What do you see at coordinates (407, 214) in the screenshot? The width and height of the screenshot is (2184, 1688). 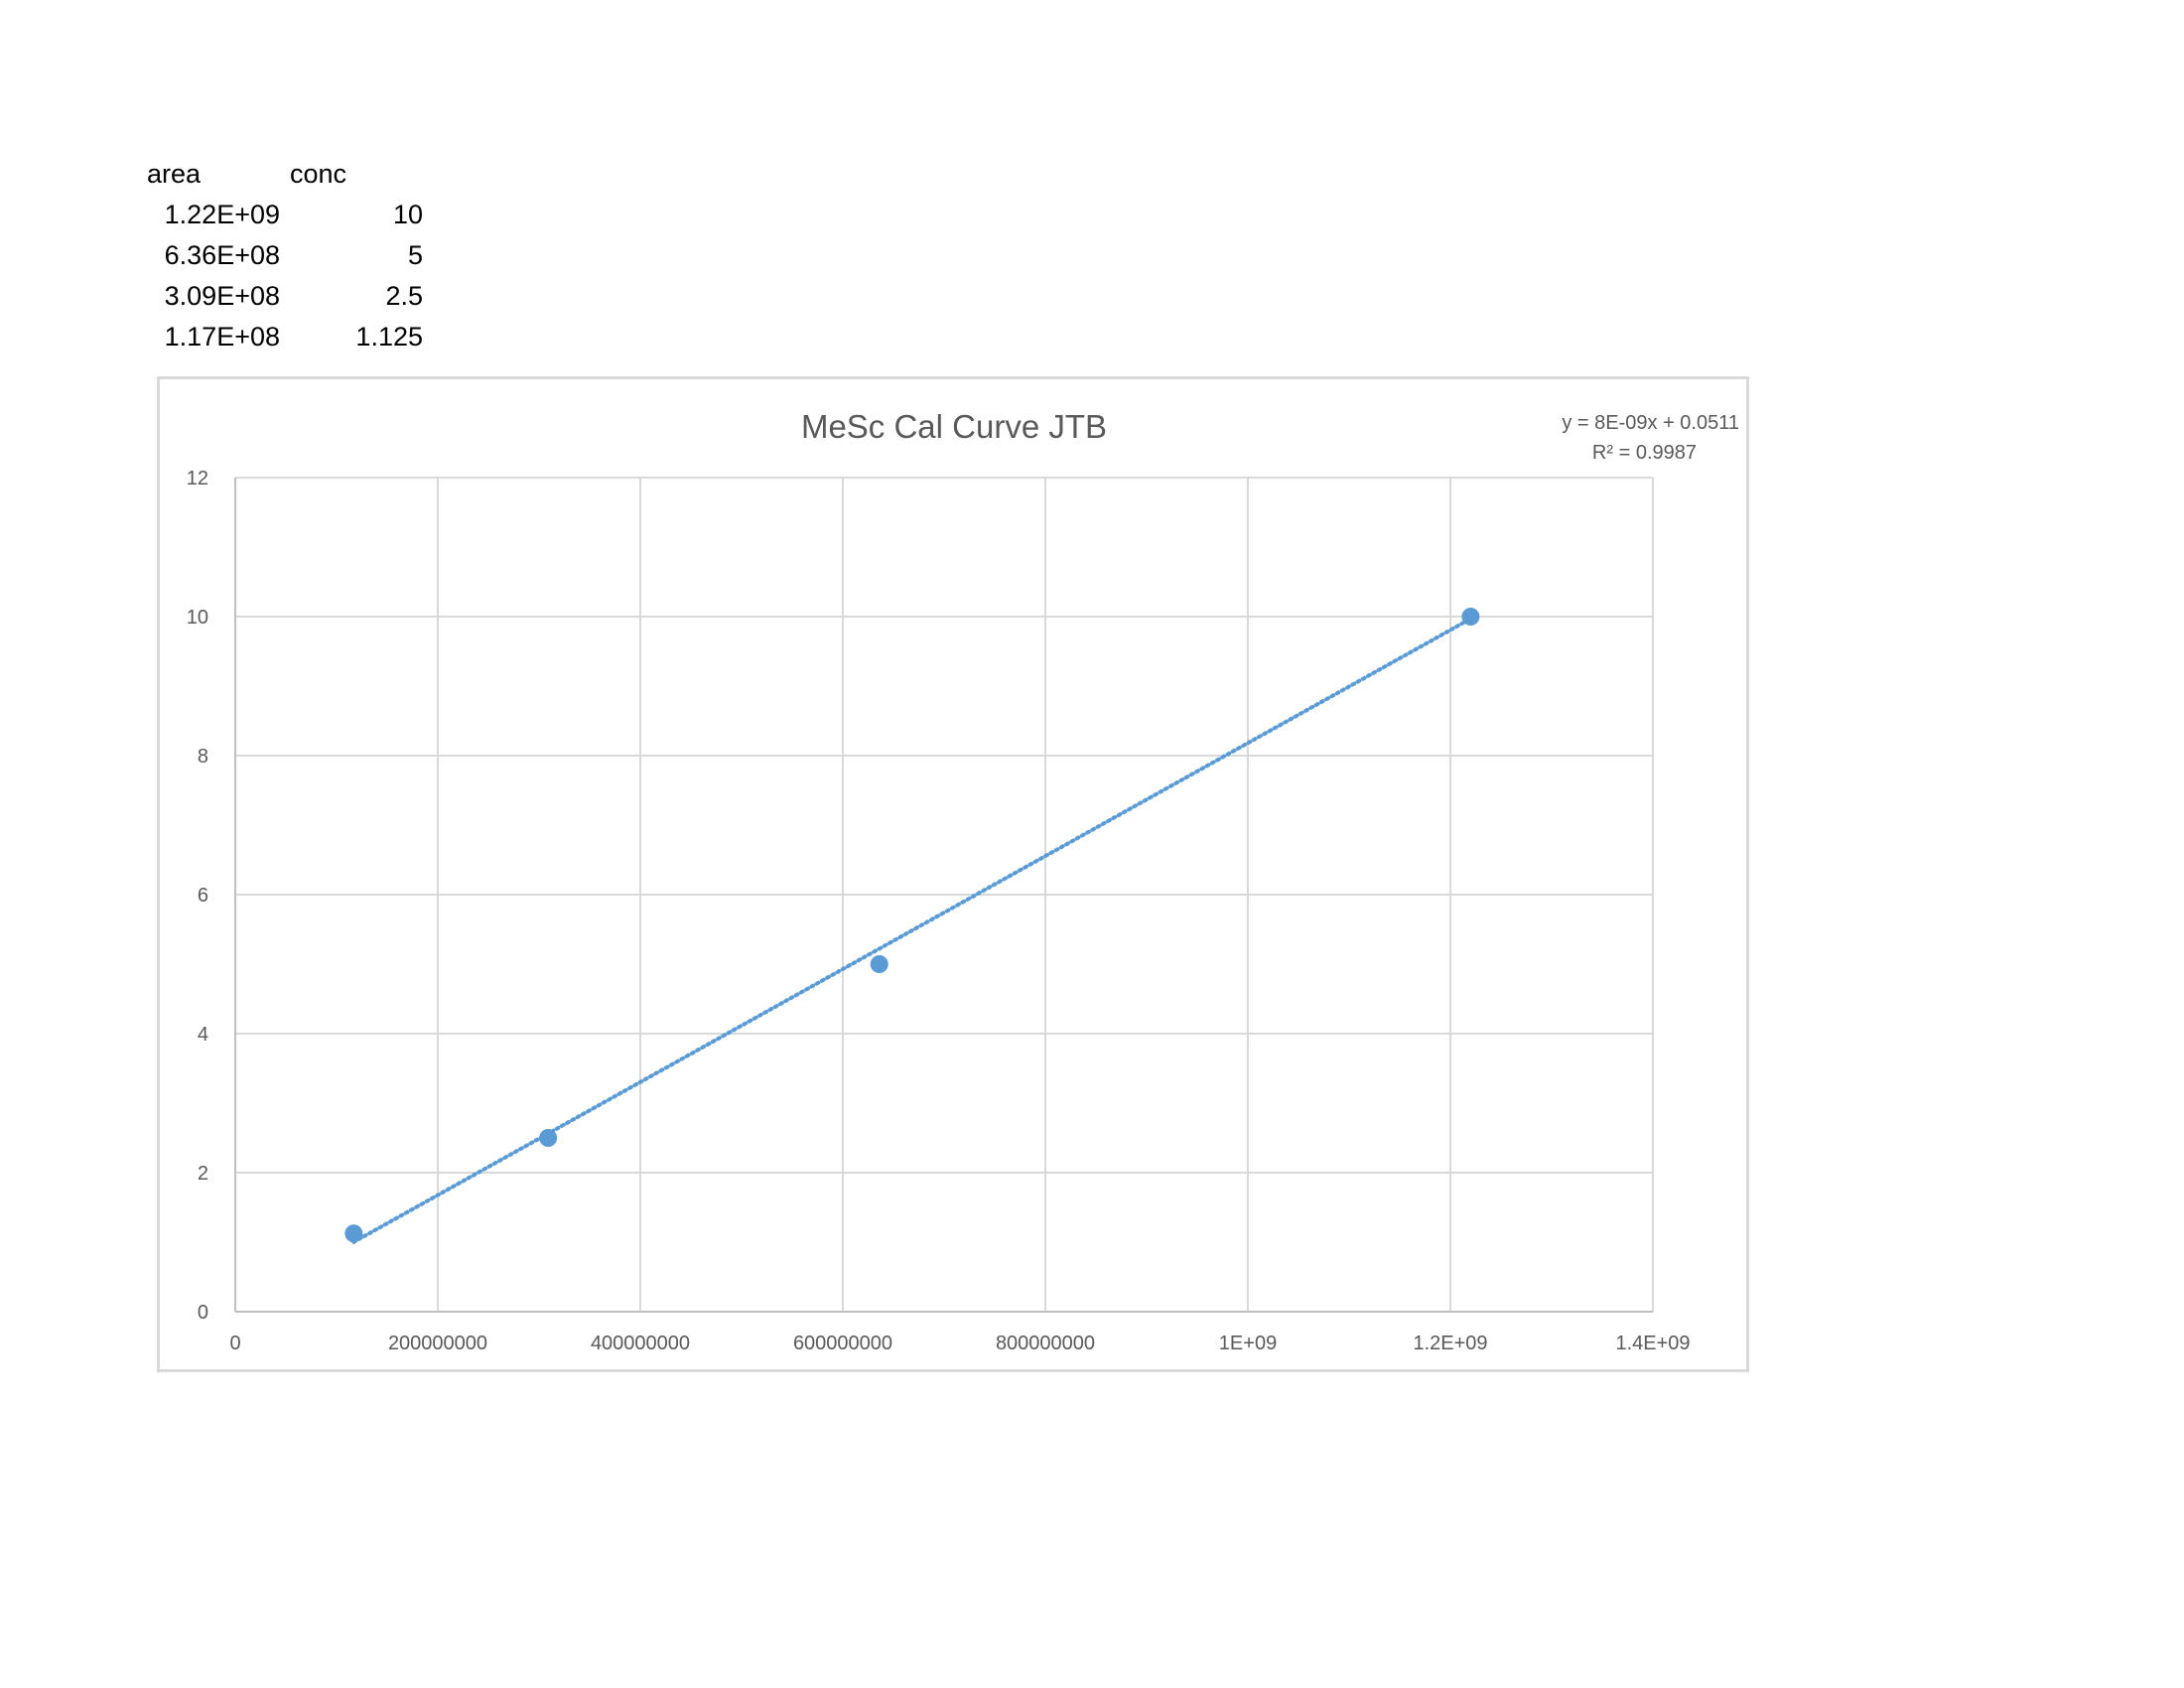 I see `cell-conc-1: 10` at bounding box center [407, 214].